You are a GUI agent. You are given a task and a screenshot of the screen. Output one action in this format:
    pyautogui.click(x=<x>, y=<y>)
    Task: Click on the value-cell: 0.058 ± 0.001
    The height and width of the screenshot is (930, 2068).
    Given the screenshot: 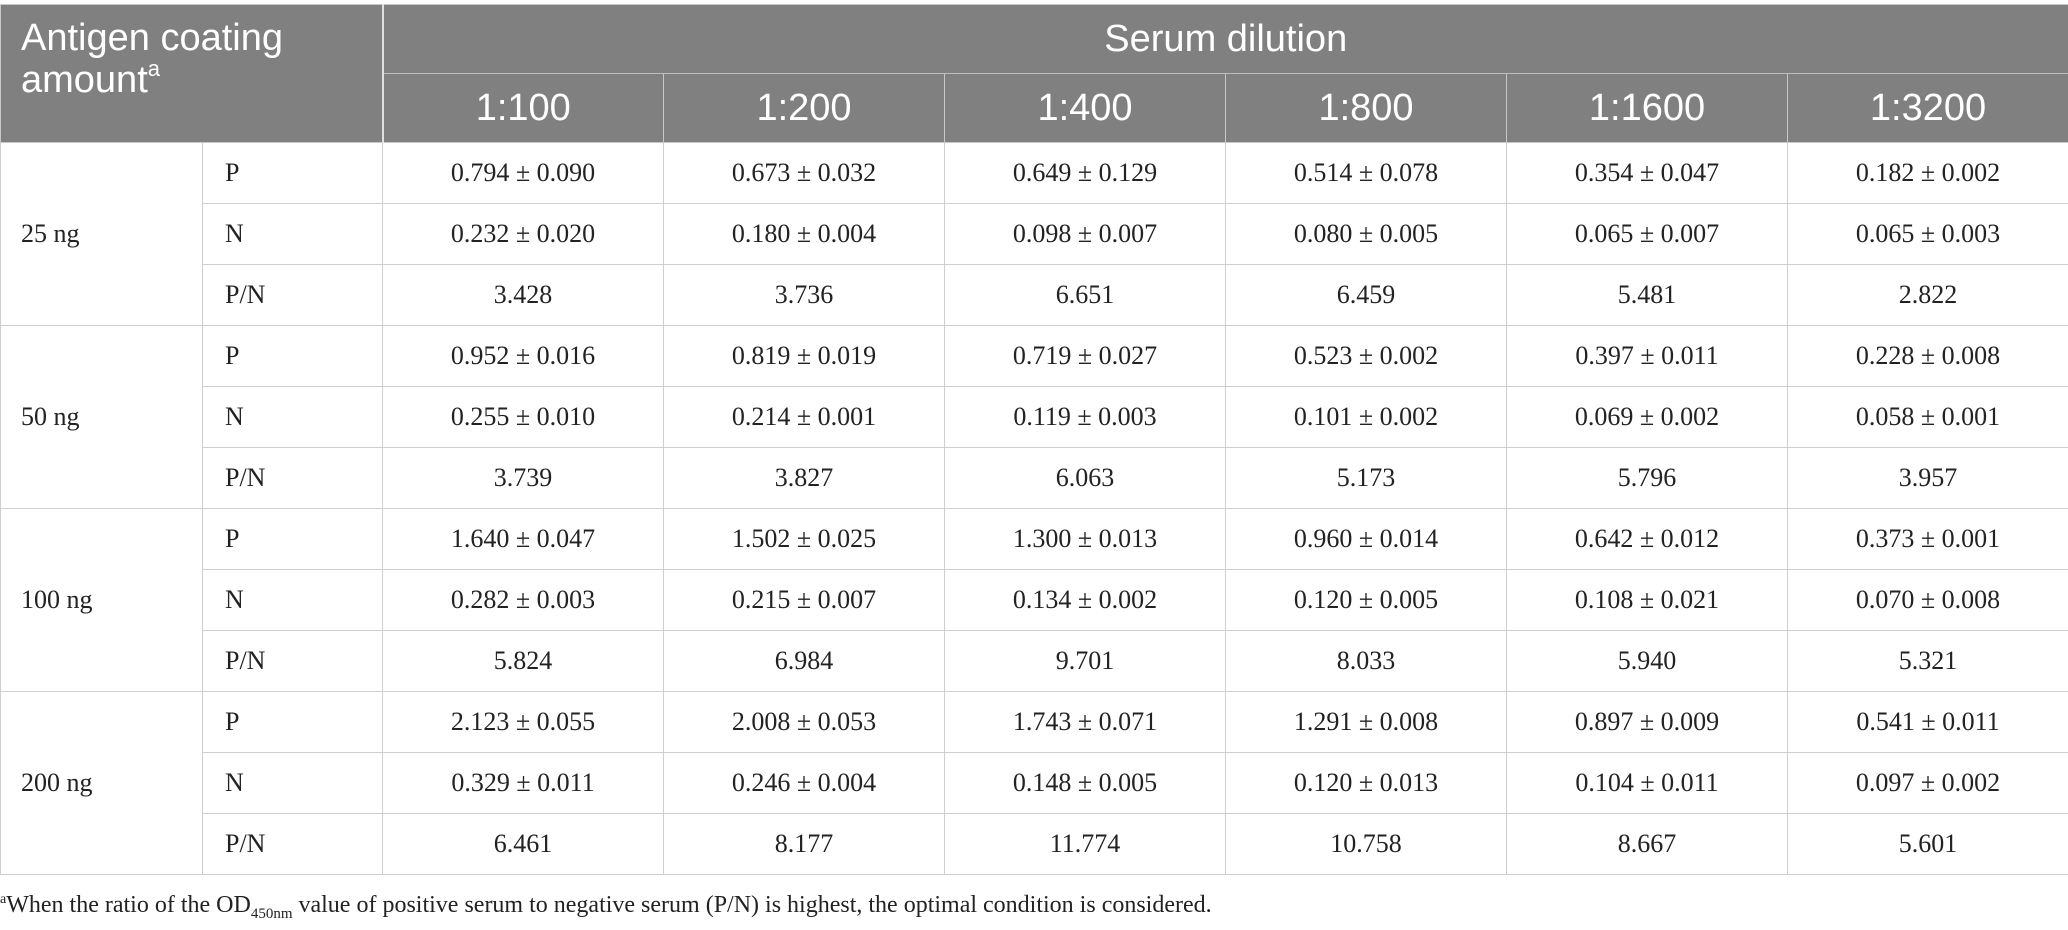 What is the action you would take?
    pyautogui.click(x=1927, y=417)
    